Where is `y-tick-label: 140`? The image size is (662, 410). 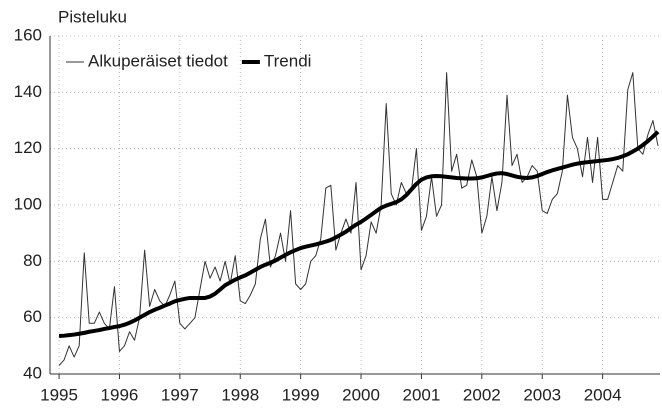
y-tick-label: 140 is located at coordinates (28, 91).